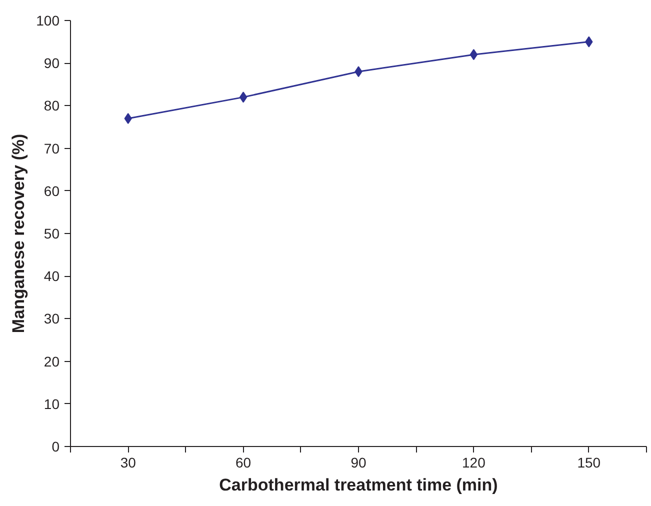  Describe the element at coordinates (358, 485) in the screenshot. I see `x-axis-title: Carbothermal treatment time (min)` at that location.